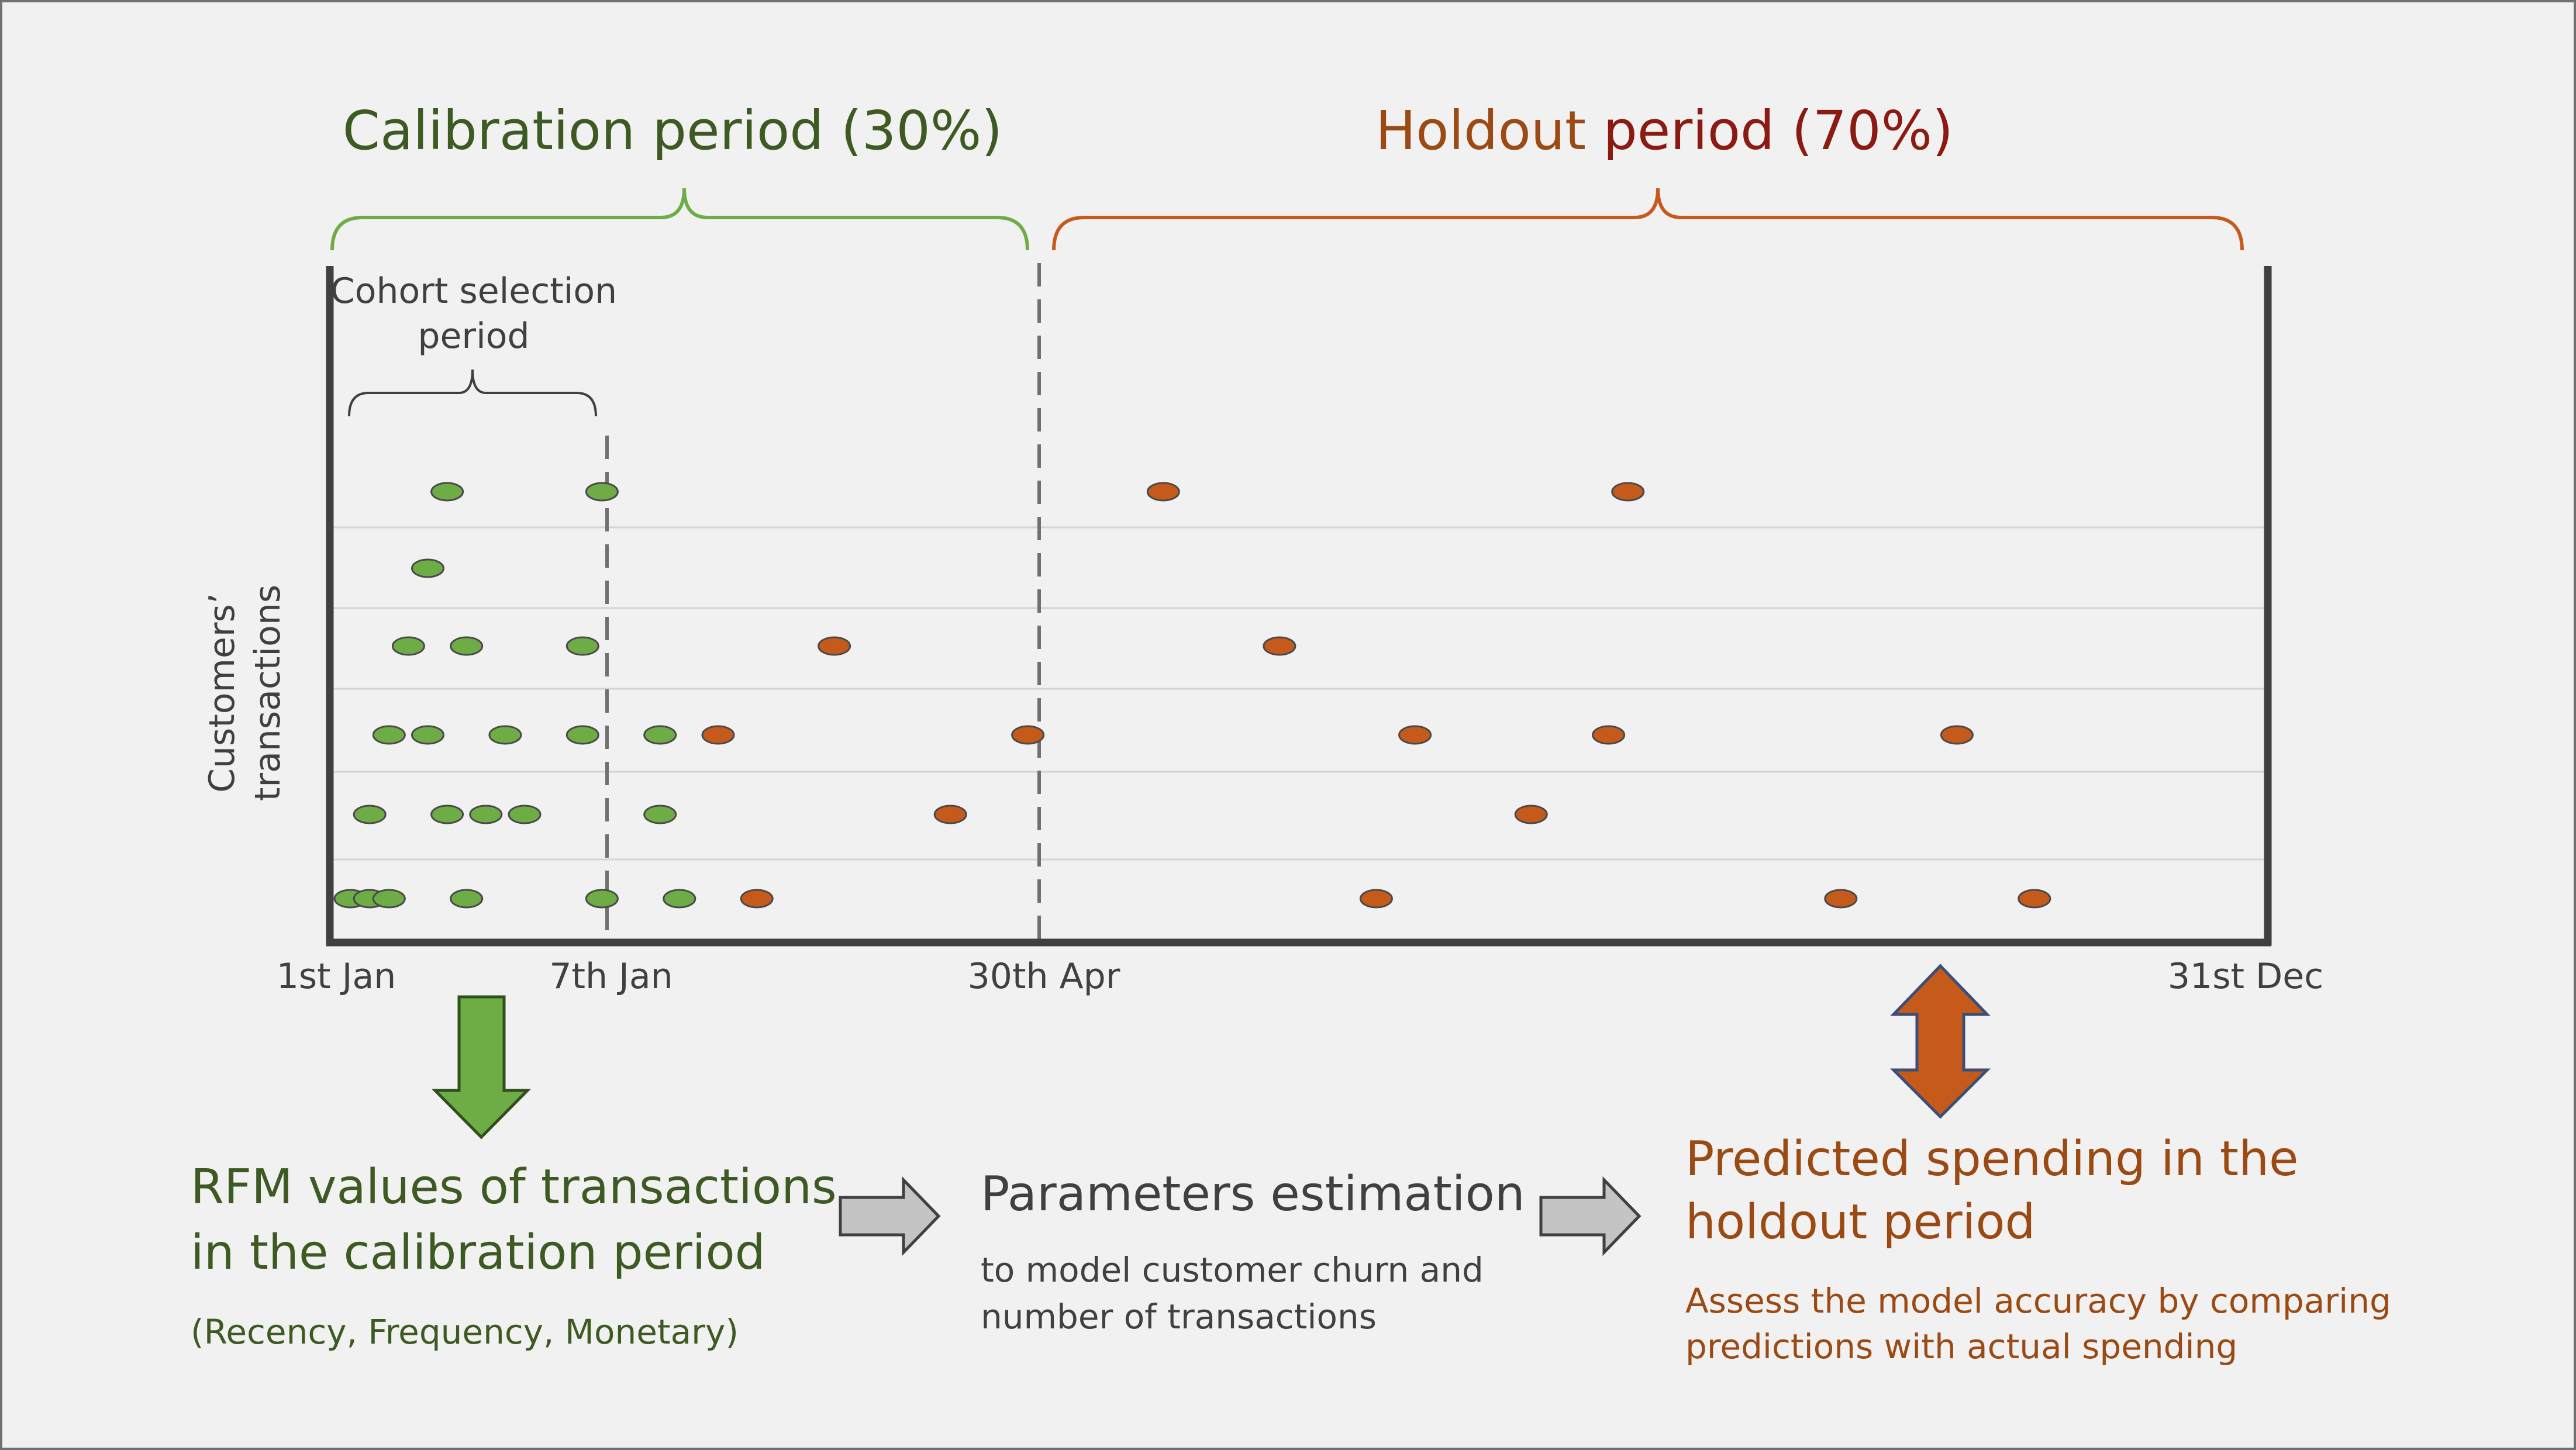 This screenshot has height=1450, width=2576. I want to click on x-tick-label: 1st Jan, so click(337, 977).